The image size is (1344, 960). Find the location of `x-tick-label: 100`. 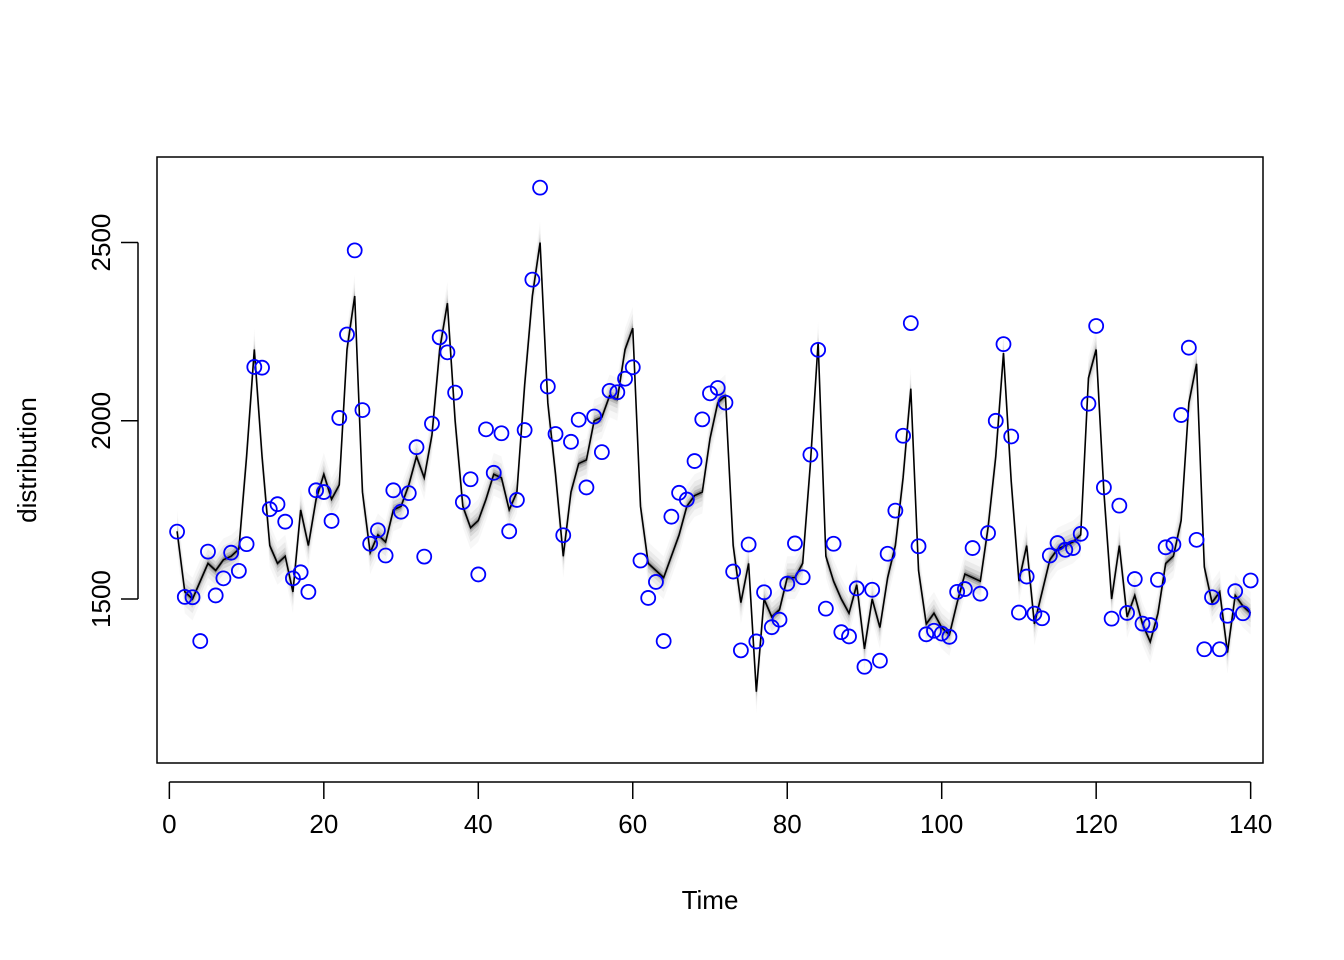

x-tick-label: 100 is located at coordinates (941, 824).